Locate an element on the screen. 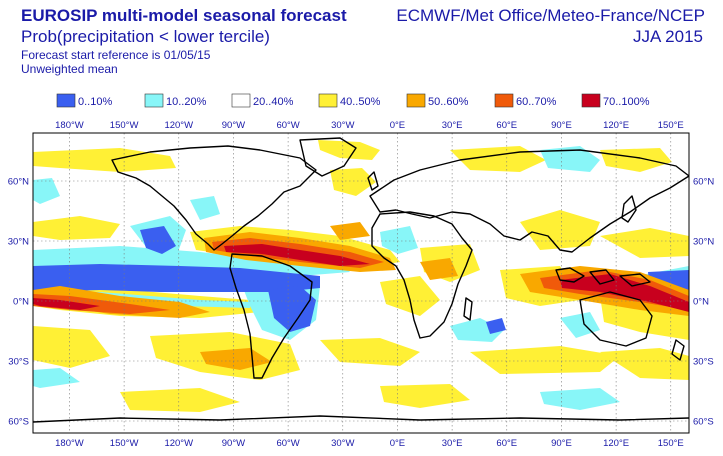  longitude-label-bottom: 150°W is located at coordinates (124, 443).